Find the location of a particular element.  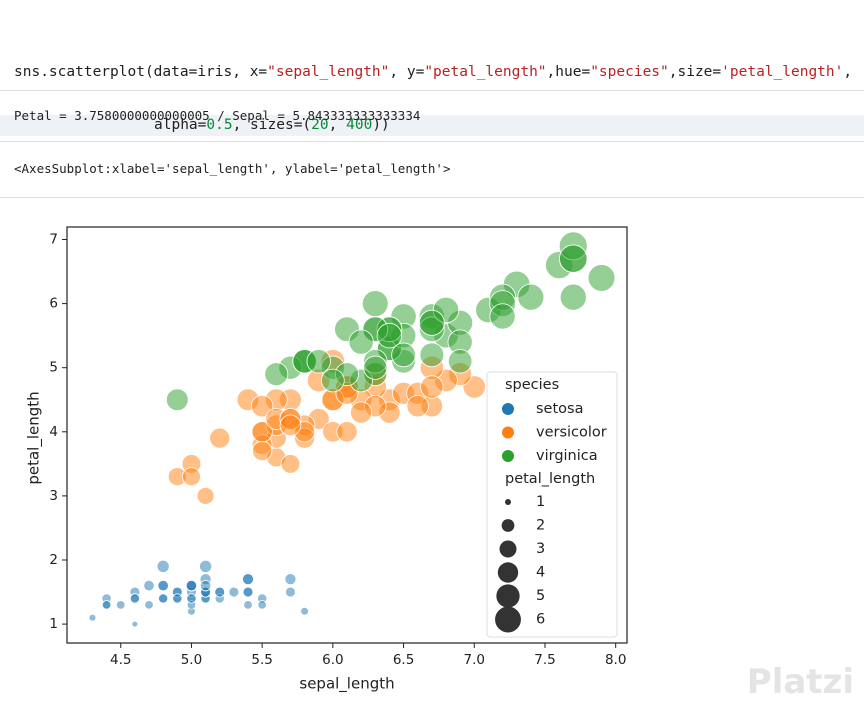

y-axis-label: petal_length is located at coordinates (34, 437).